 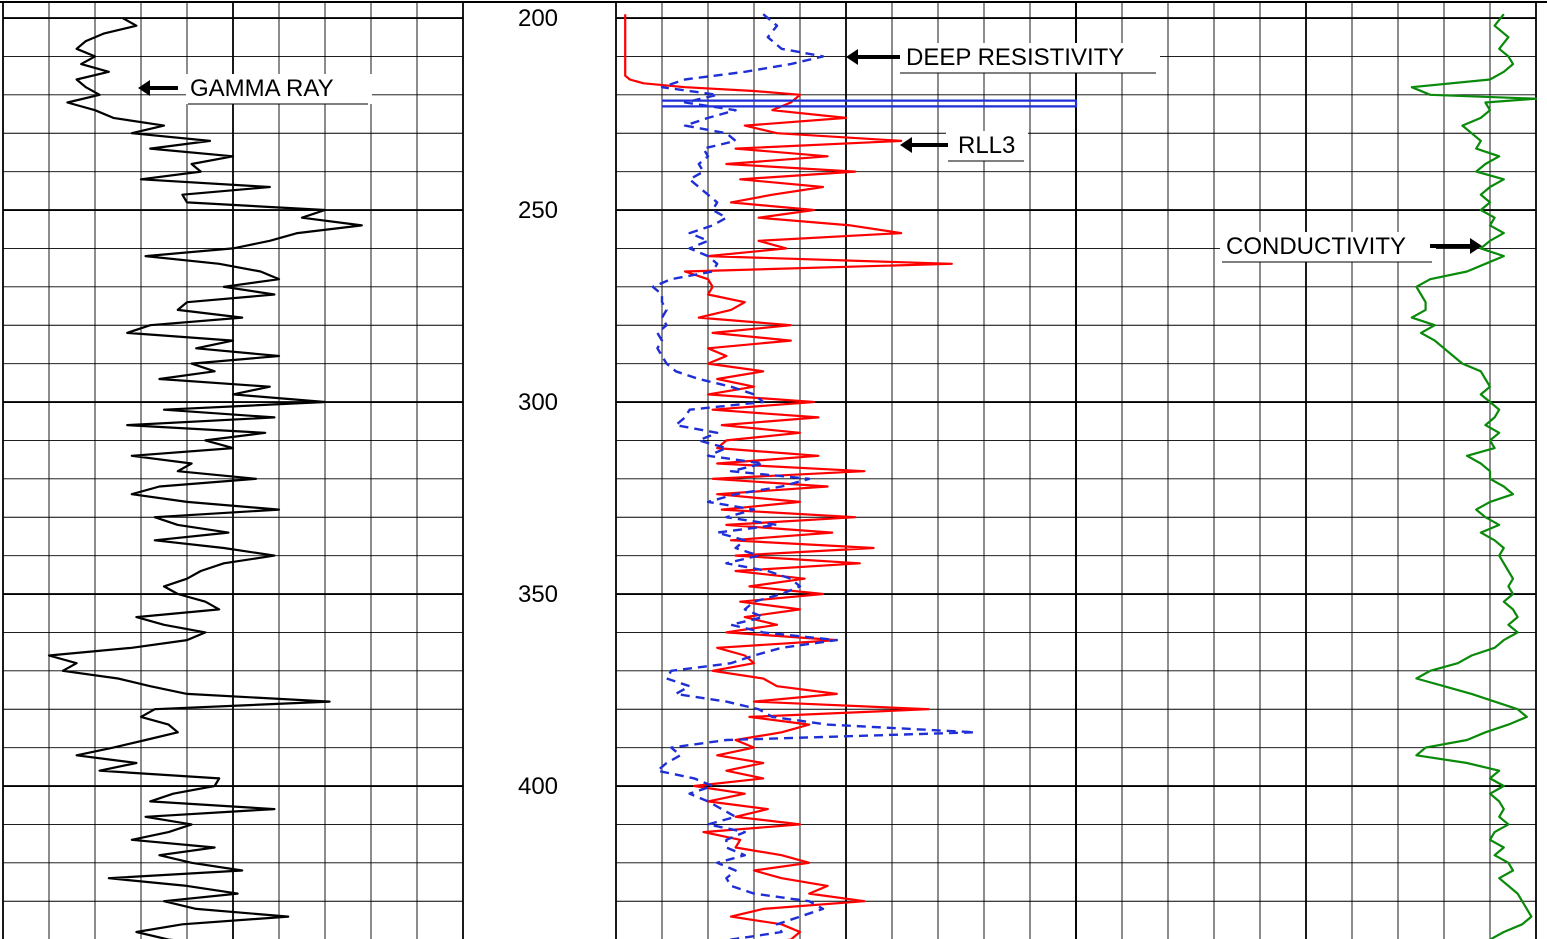 What do you see at coordinates (1316, 246) in the screenshot?
I see `annotation-label: CONDUCTIVITY` at bounding box center [1316, 246].